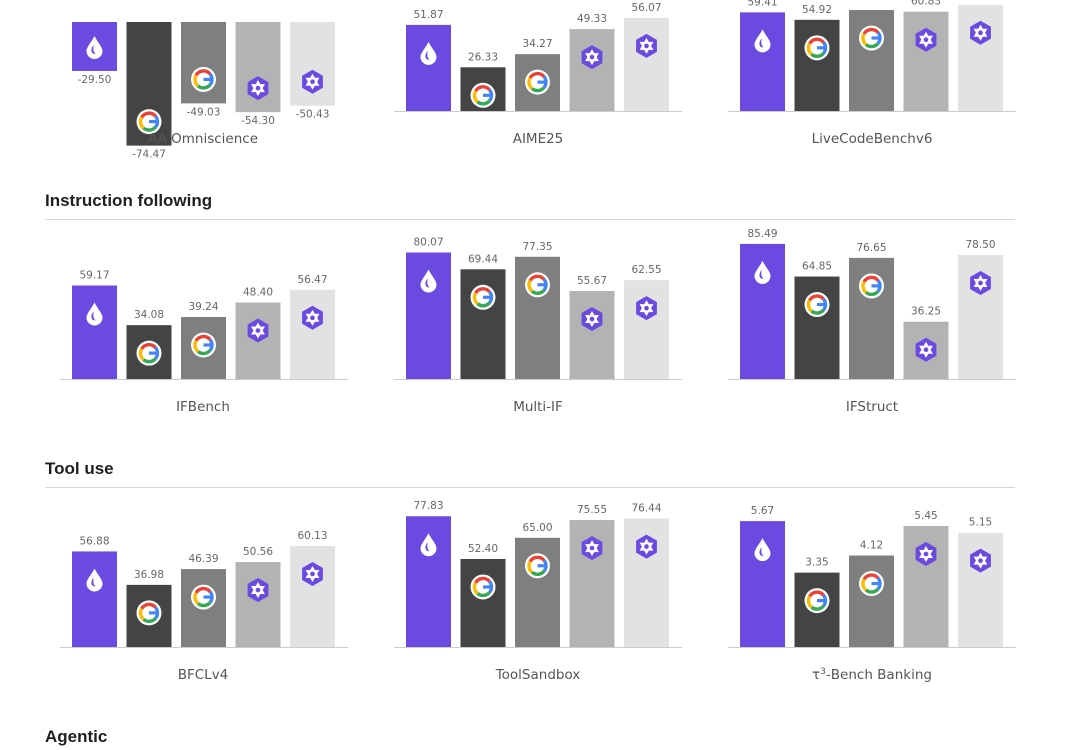 This screenshot has height=750, width=1076. Describe the element at coordinates (926, 4) in the screenshot. I see `bar-value-label: 60.83` at that location.